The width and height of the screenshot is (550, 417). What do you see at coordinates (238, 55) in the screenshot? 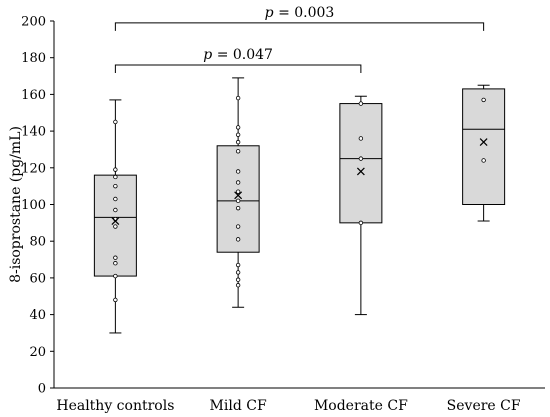
I see `p-value-label: p = 0.047` at bounding box center [238, 55].